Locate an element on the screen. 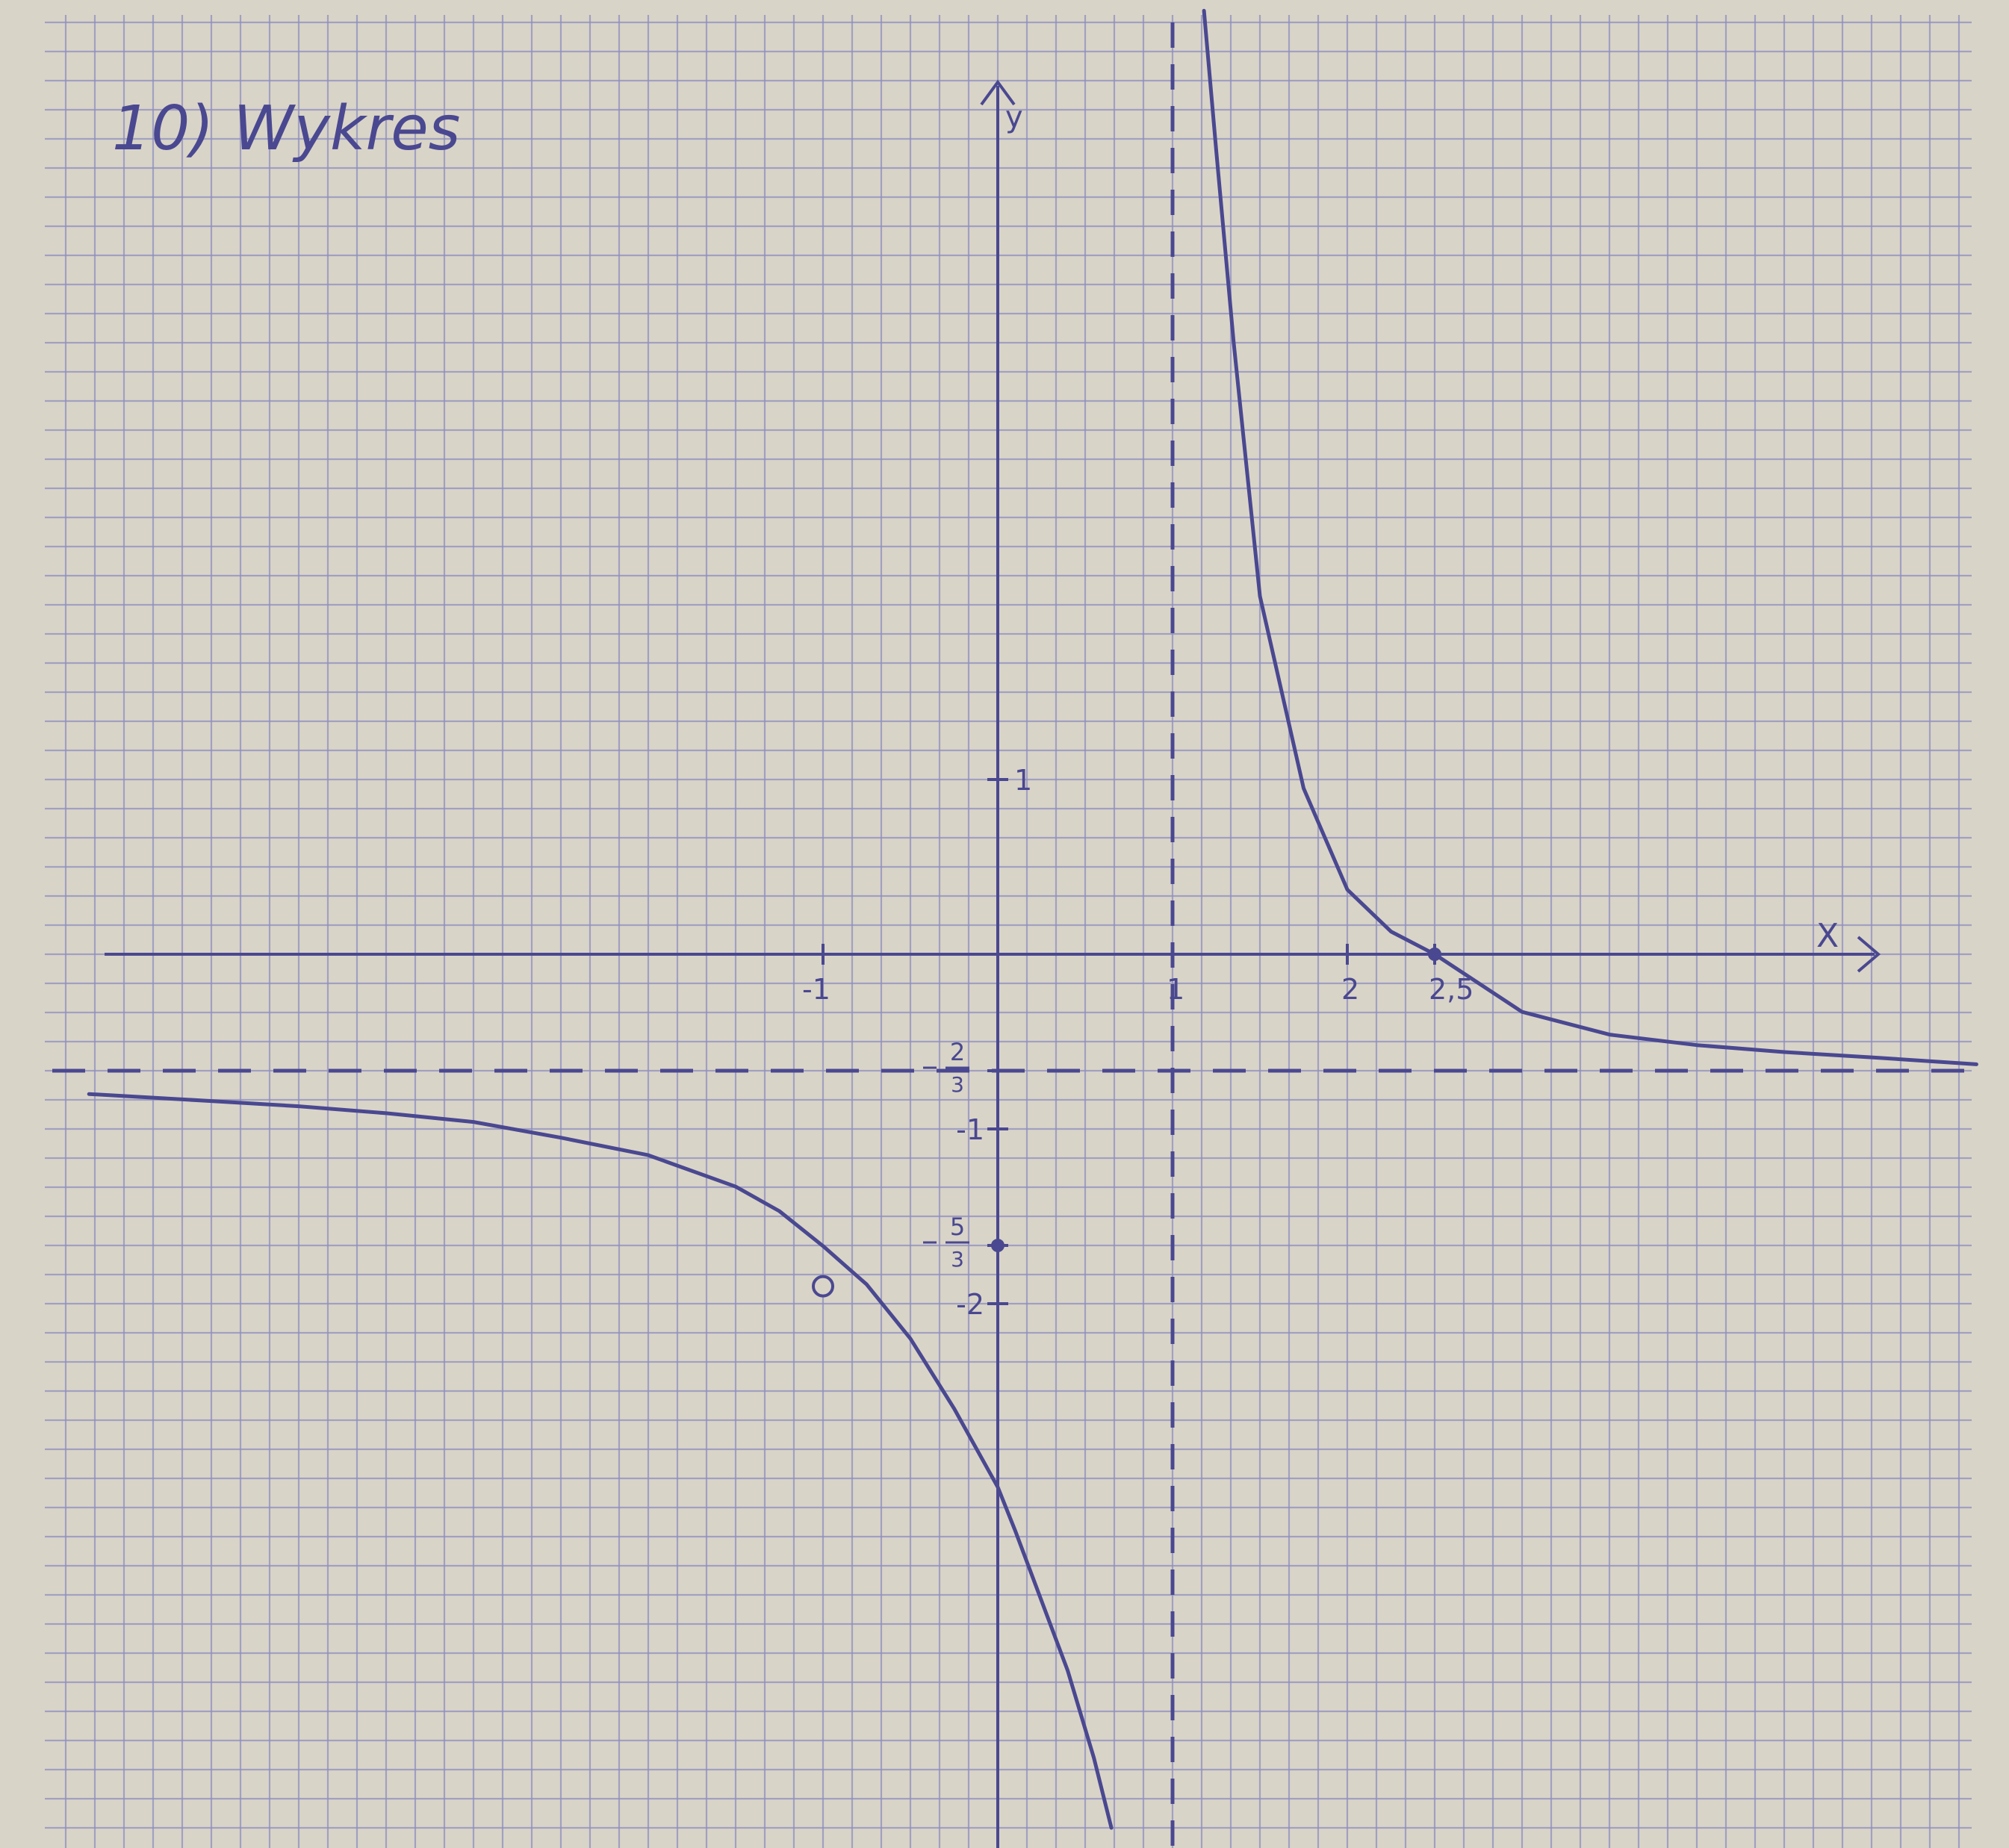 This screenshot has height=1848, width=2009. y-axis-arrow is located at coordinates (998, 92).